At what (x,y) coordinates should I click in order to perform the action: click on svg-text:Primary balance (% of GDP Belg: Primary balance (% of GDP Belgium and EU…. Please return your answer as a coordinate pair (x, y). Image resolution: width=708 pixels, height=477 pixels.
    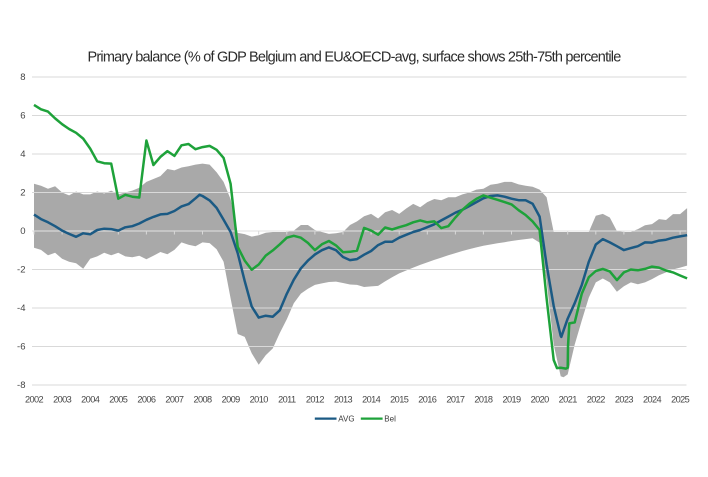
    Looking at the image, I should click on (354, 58).